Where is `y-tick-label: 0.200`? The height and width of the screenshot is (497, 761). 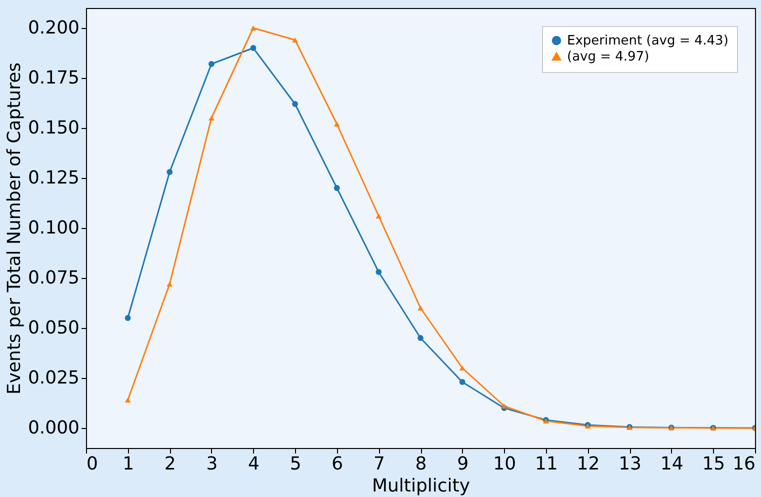
y-tick-label: 0.200 is located at coordinates (54, 28).